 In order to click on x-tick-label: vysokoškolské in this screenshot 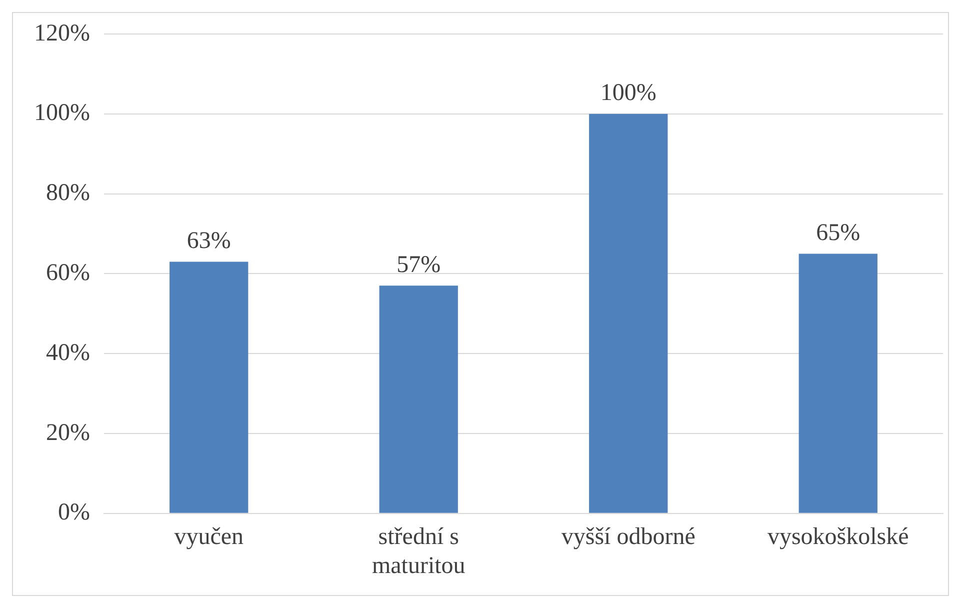, I will do `click(838, 537)`.